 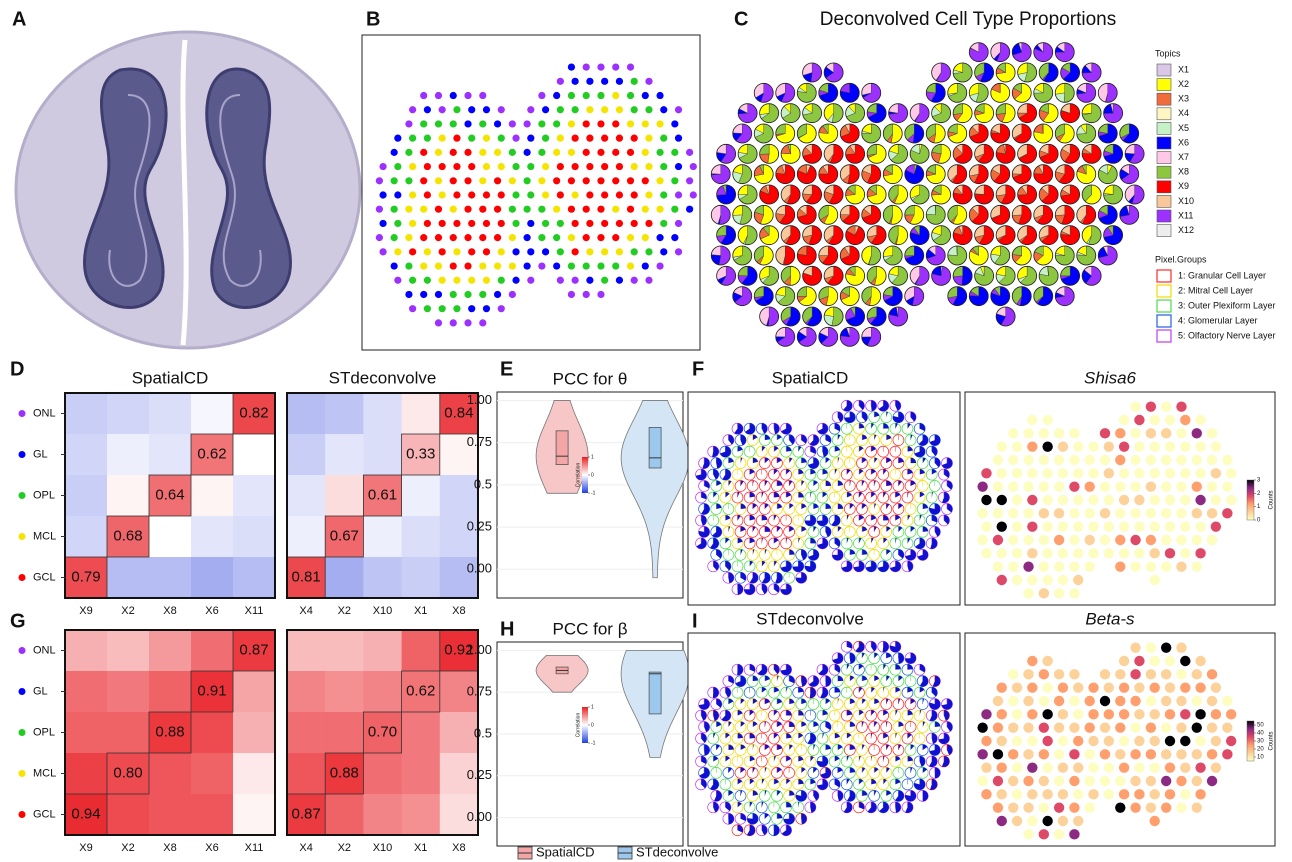 What do you see at coordinates (483, 483) in the screenshot?
I see `y-tick-label: 0.5` at bounding box center [483, 483].